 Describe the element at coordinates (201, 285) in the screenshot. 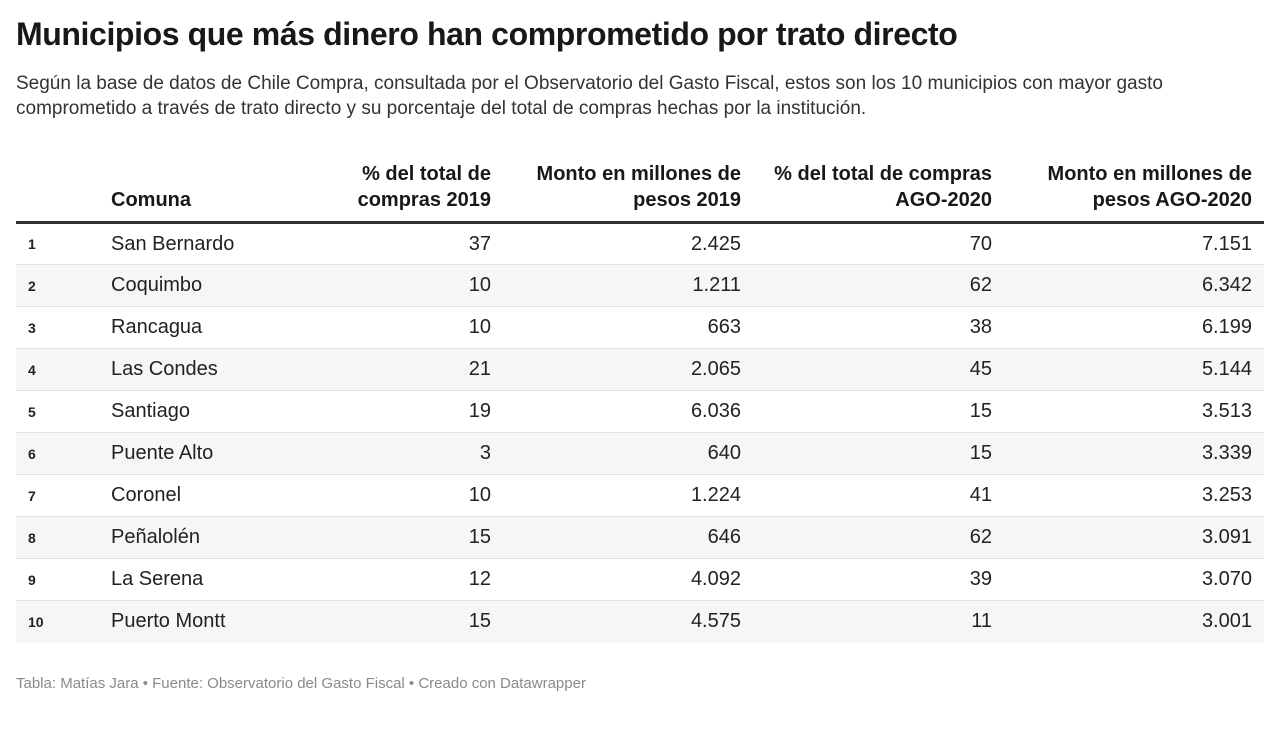

I see `cell-comuna: Coquimbo` at that location.